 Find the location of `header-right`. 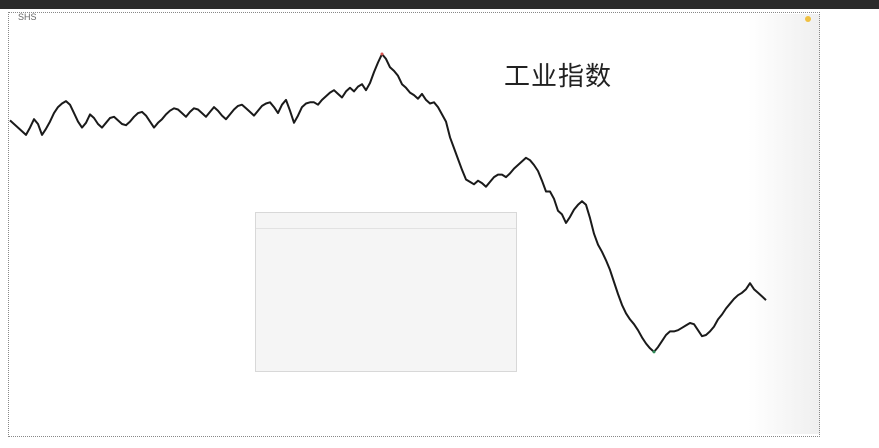

header-right is located at coordinates (806, 18).